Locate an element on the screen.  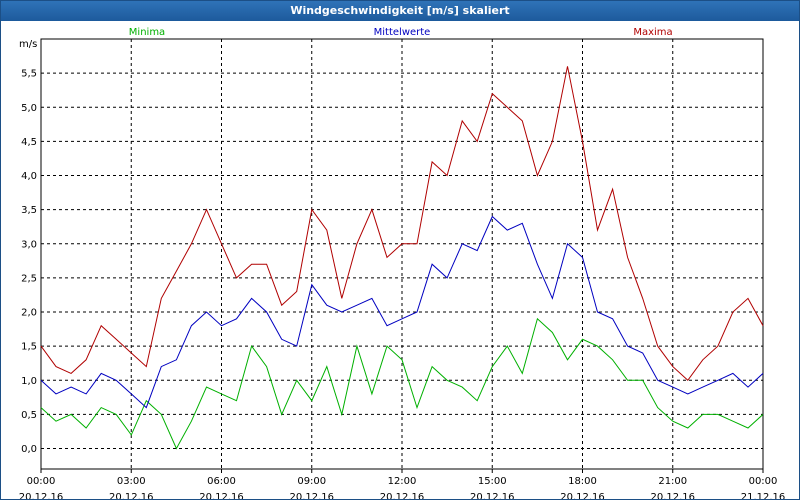
y-tick-label: 0,0 is located at coordinates (29, 449).